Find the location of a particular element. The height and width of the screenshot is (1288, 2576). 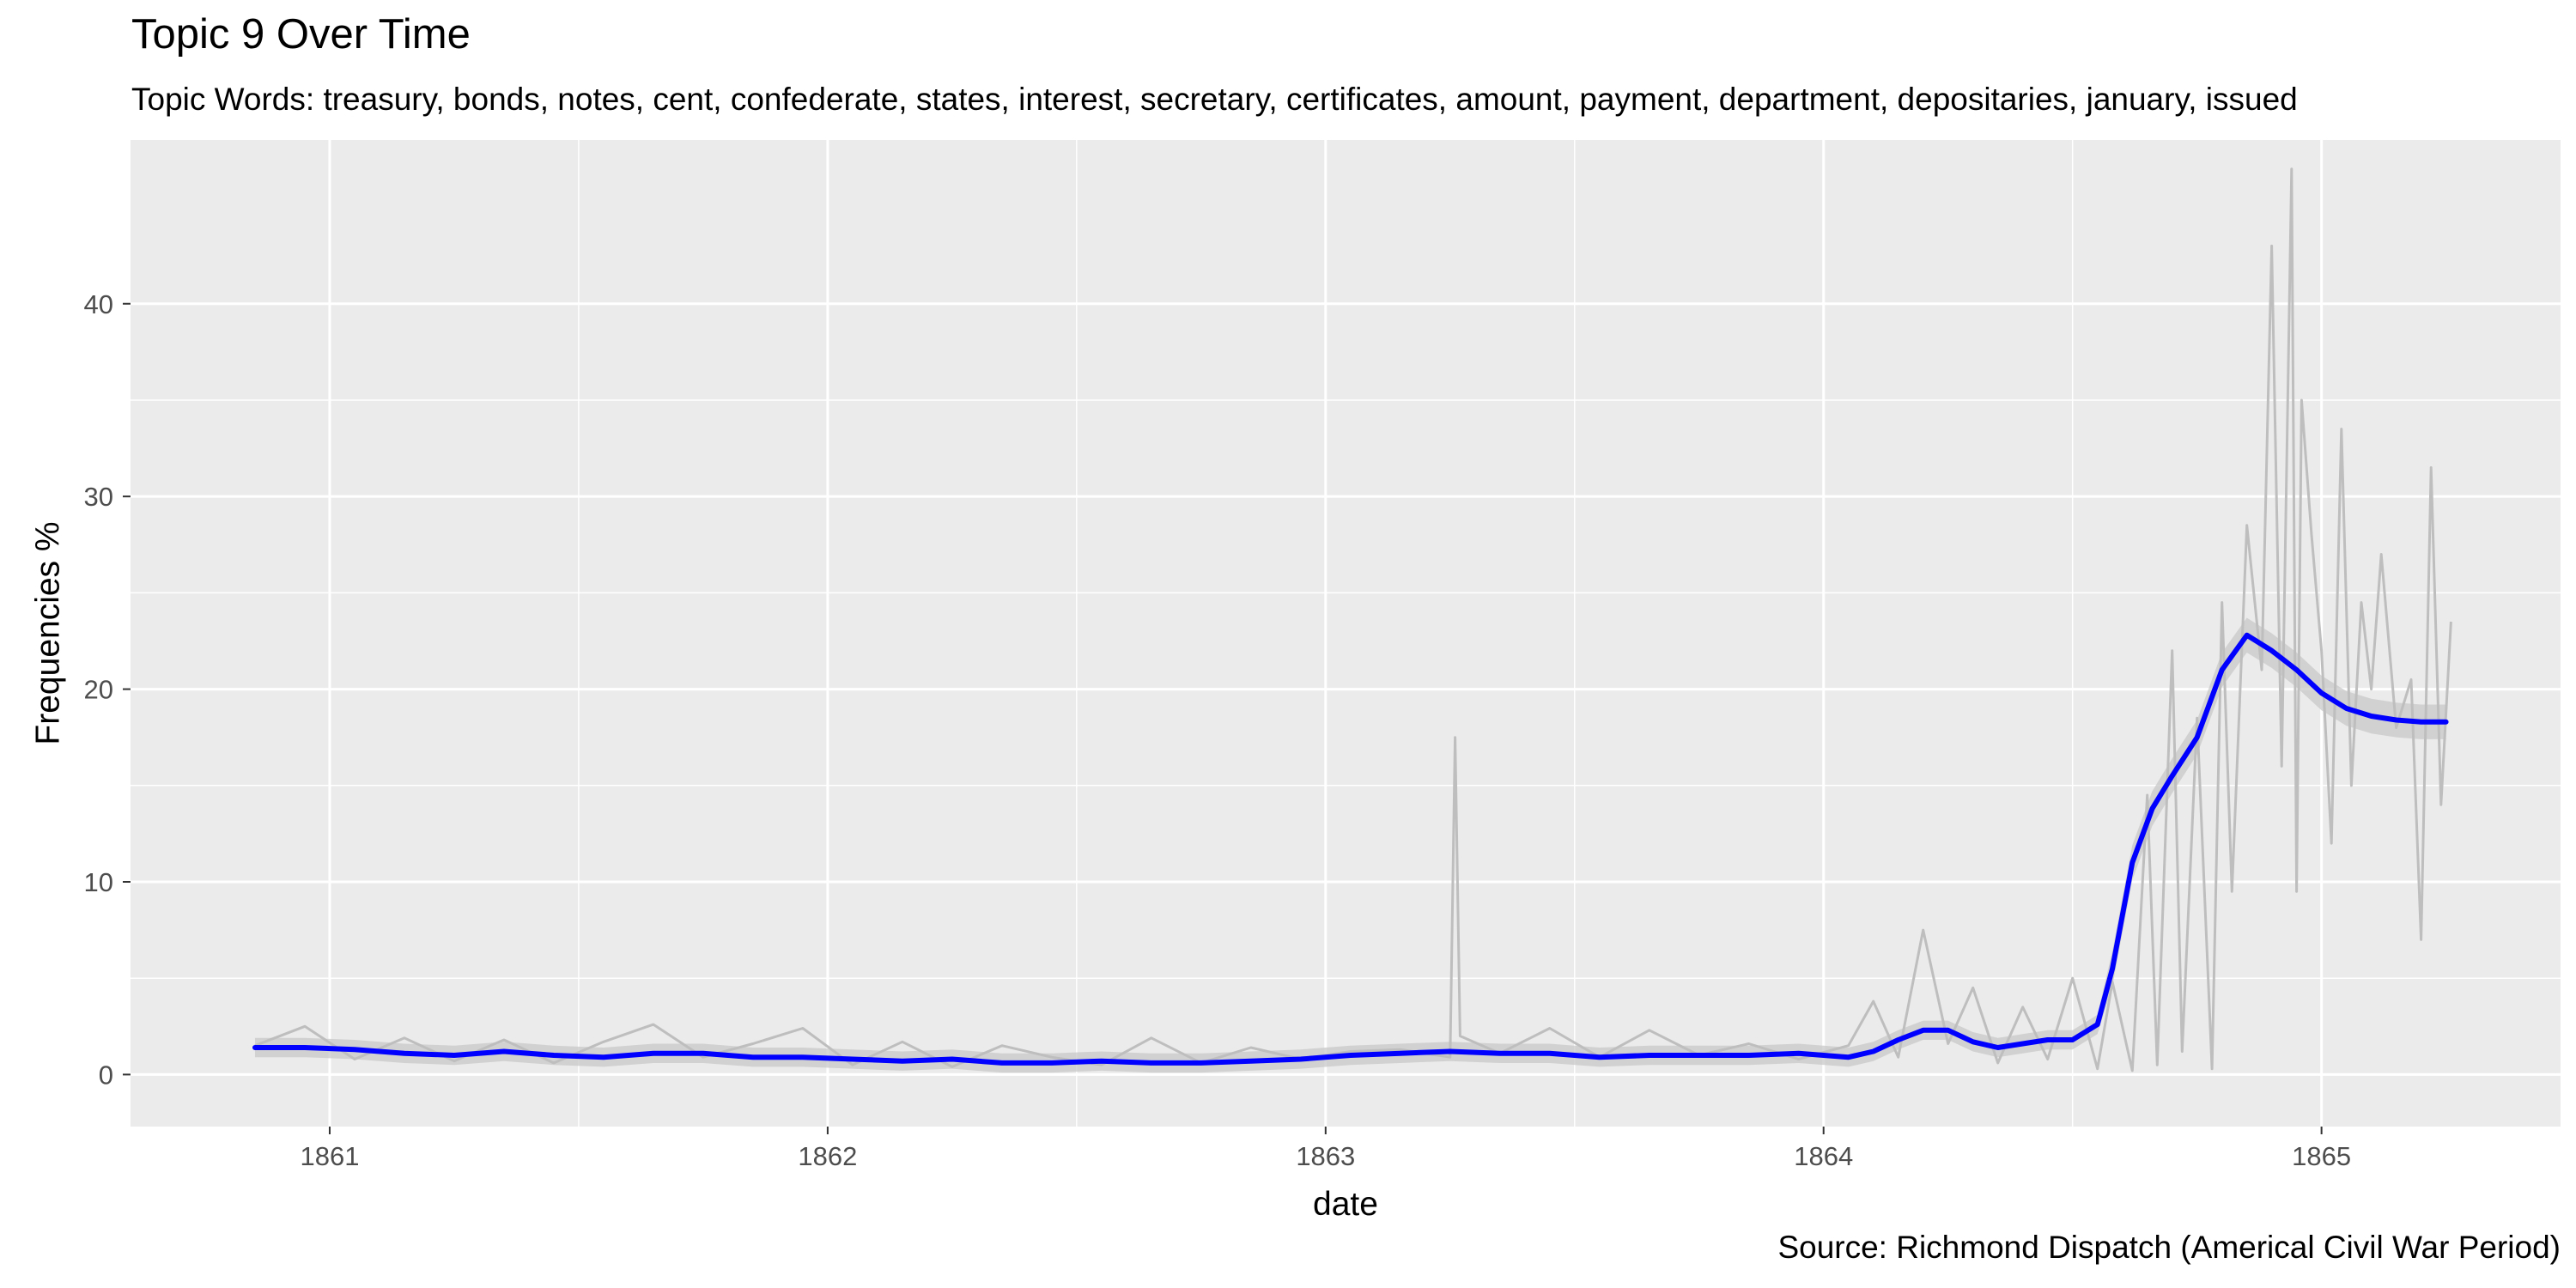

x-axis-title: date is located at coordinates (1345, 1204).